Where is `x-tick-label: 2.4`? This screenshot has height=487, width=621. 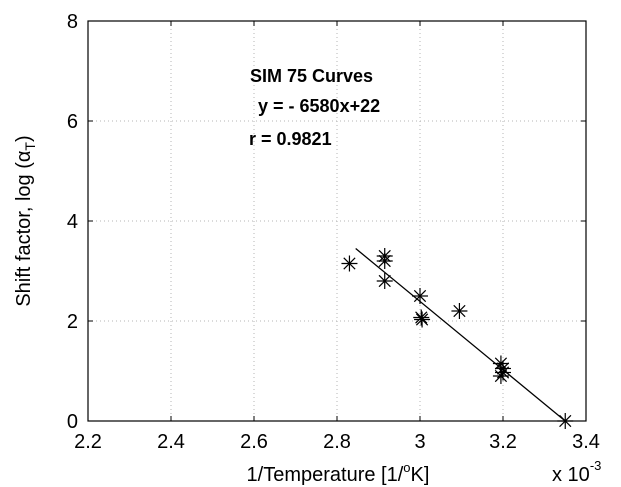 x-tick-label: 2.4 is located at coordinates (171, 442).